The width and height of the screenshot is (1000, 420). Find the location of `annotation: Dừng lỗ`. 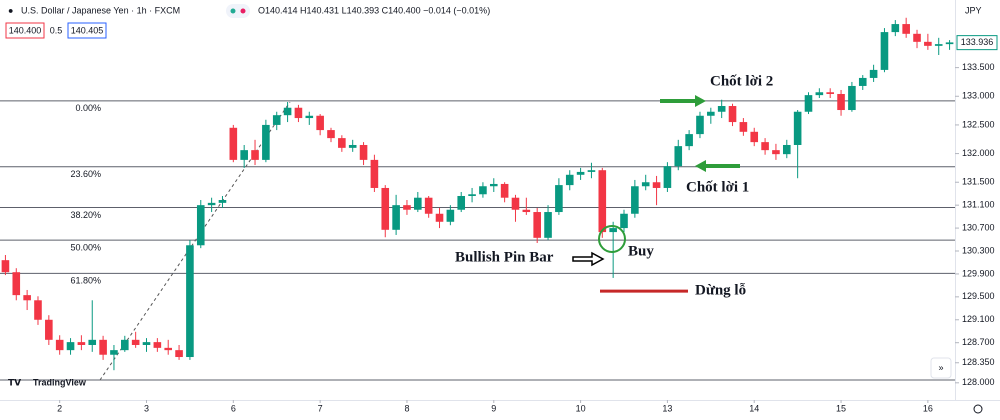

annotation: Dừng lỗ is located at coordinates (720, 291).